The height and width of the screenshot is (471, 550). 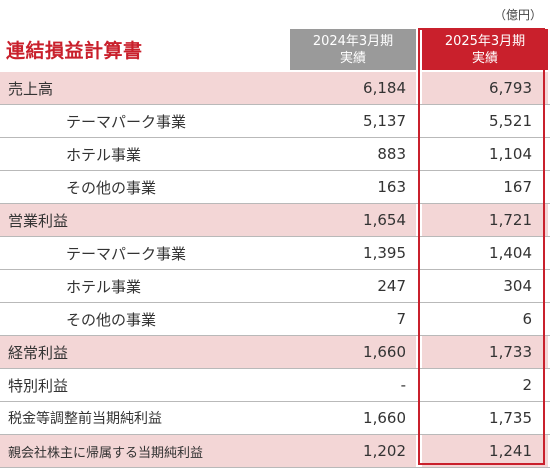 What do you see at coordinates (353, 121) in the screenshot?
I see `value-fy2024: 5,137` at bounding box center [353, 121].